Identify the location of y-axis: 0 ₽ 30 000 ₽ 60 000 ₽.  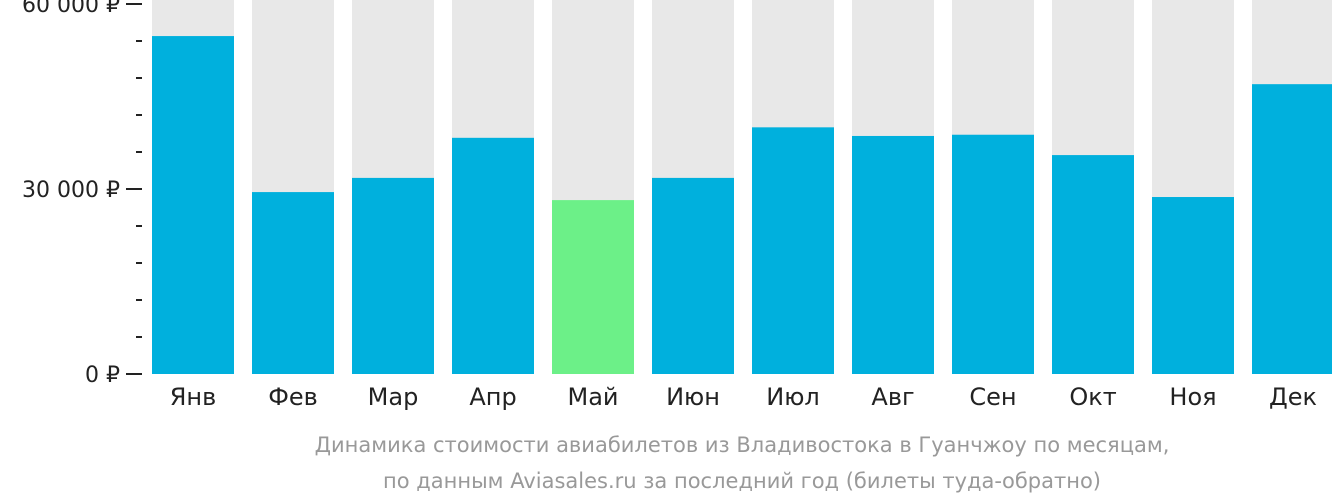
(82, 194).